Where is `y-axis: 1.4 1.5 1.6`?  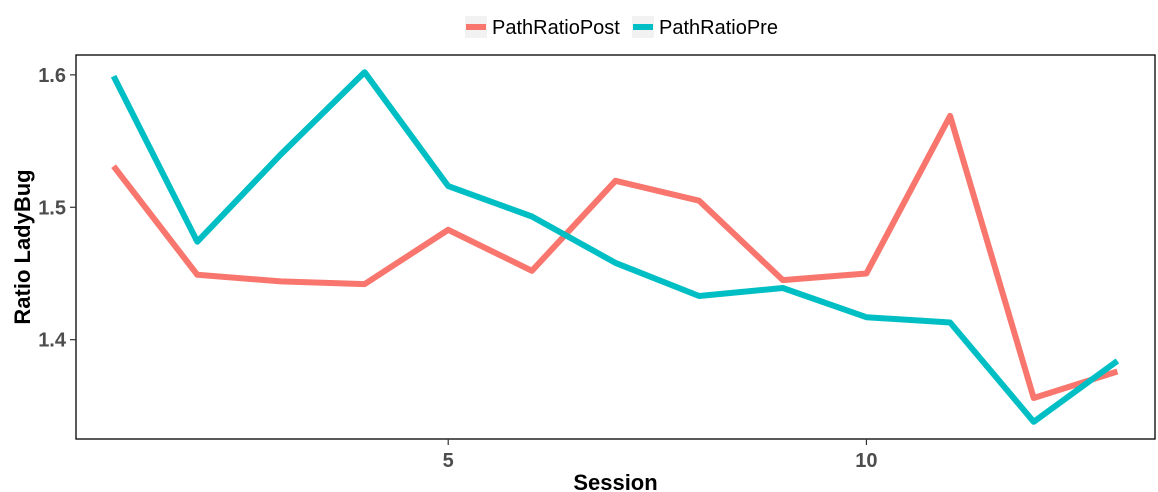
y-axis: 1.4 1.5 1.6 is located at coordinates (57, 208).